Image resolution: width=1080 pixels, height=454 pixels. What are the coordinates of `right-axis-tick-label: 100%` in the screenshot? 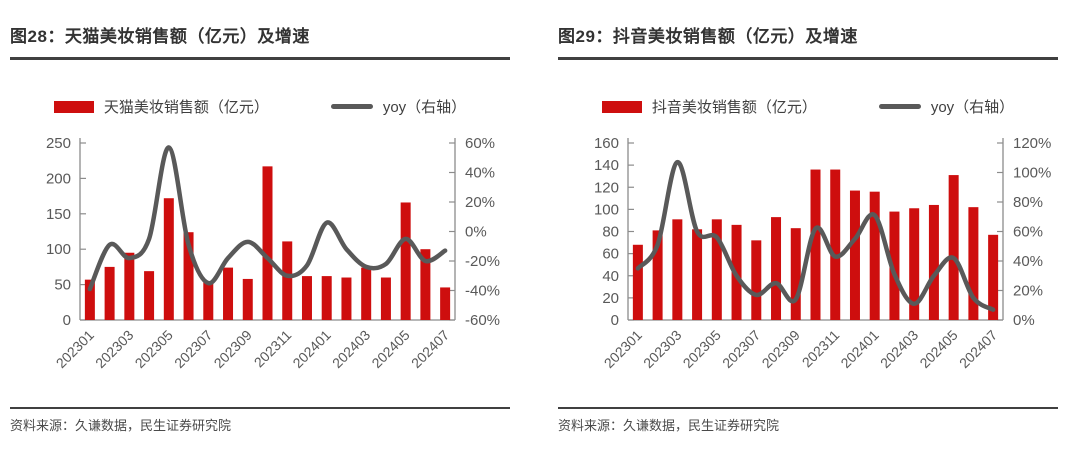 It's located at (1032, 173).